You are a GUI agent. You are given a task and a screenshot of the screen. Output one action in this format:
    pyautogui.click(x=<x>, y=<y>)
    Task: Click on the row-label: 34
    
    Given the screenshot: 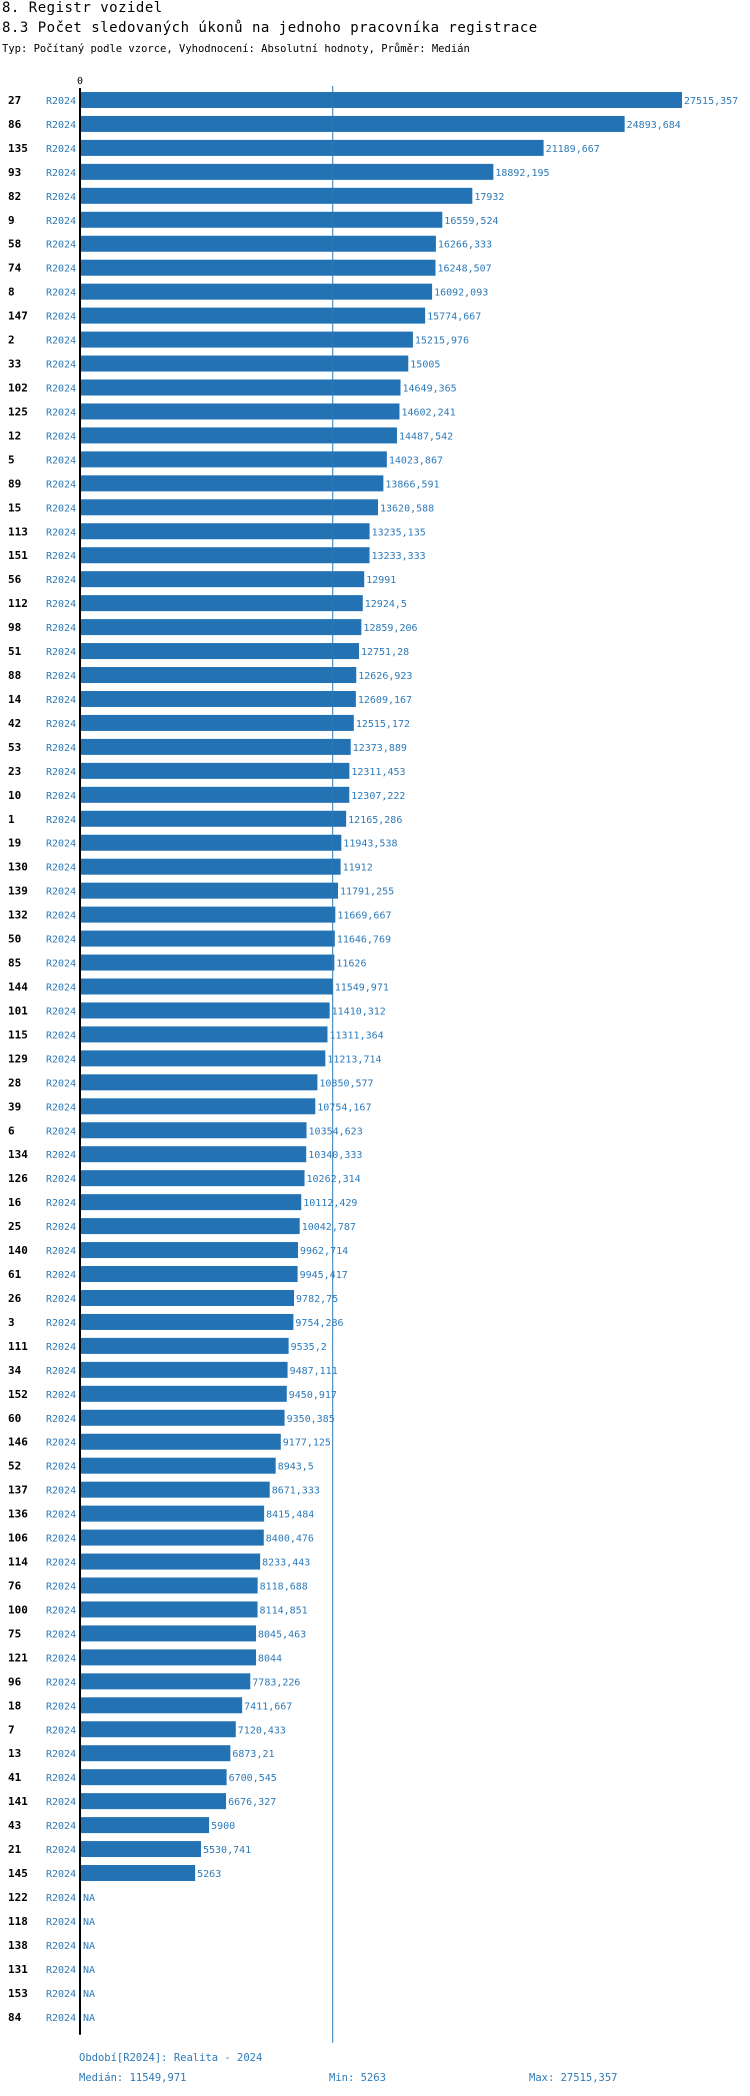 What is the action you would take?
    pyautogui.click(x=15, y=1370)
    